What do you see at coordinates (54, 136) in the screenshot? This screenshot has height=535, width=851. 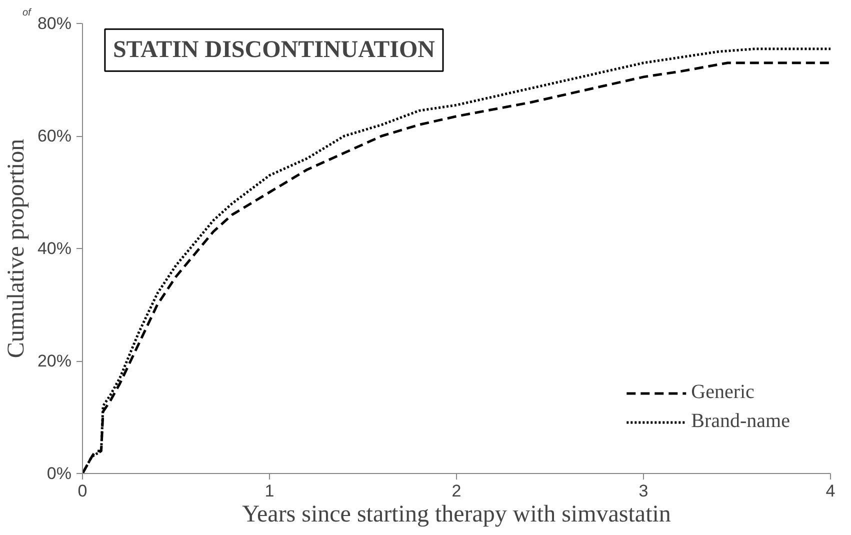 I see `y-tick-label: 60%` at bounding box center [54, 136].